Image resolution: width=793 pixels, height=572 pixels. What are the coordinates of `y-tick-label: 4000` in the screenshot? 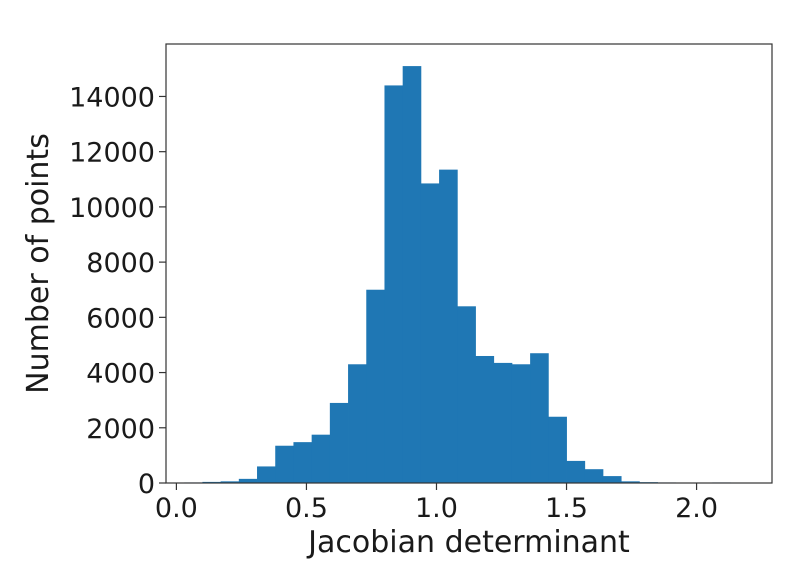 It's located at (120, 374).